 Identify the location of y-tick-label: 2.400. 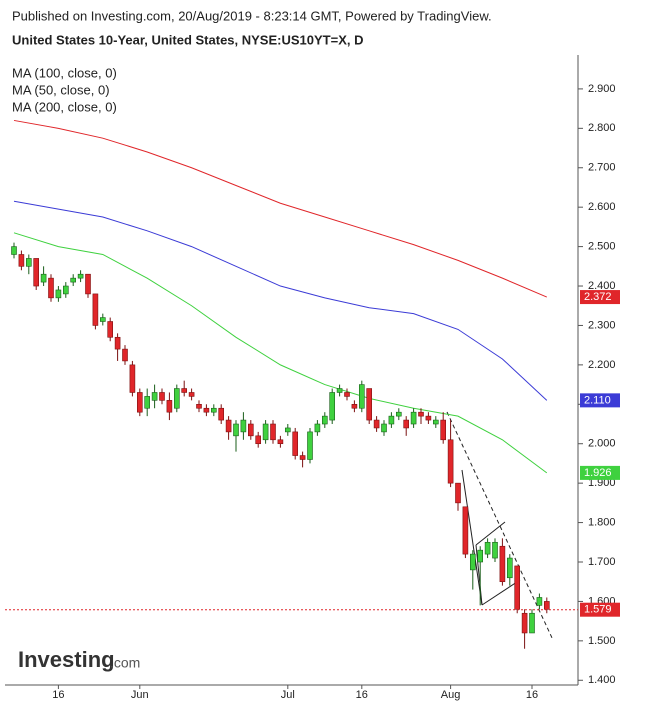
(602, 286).